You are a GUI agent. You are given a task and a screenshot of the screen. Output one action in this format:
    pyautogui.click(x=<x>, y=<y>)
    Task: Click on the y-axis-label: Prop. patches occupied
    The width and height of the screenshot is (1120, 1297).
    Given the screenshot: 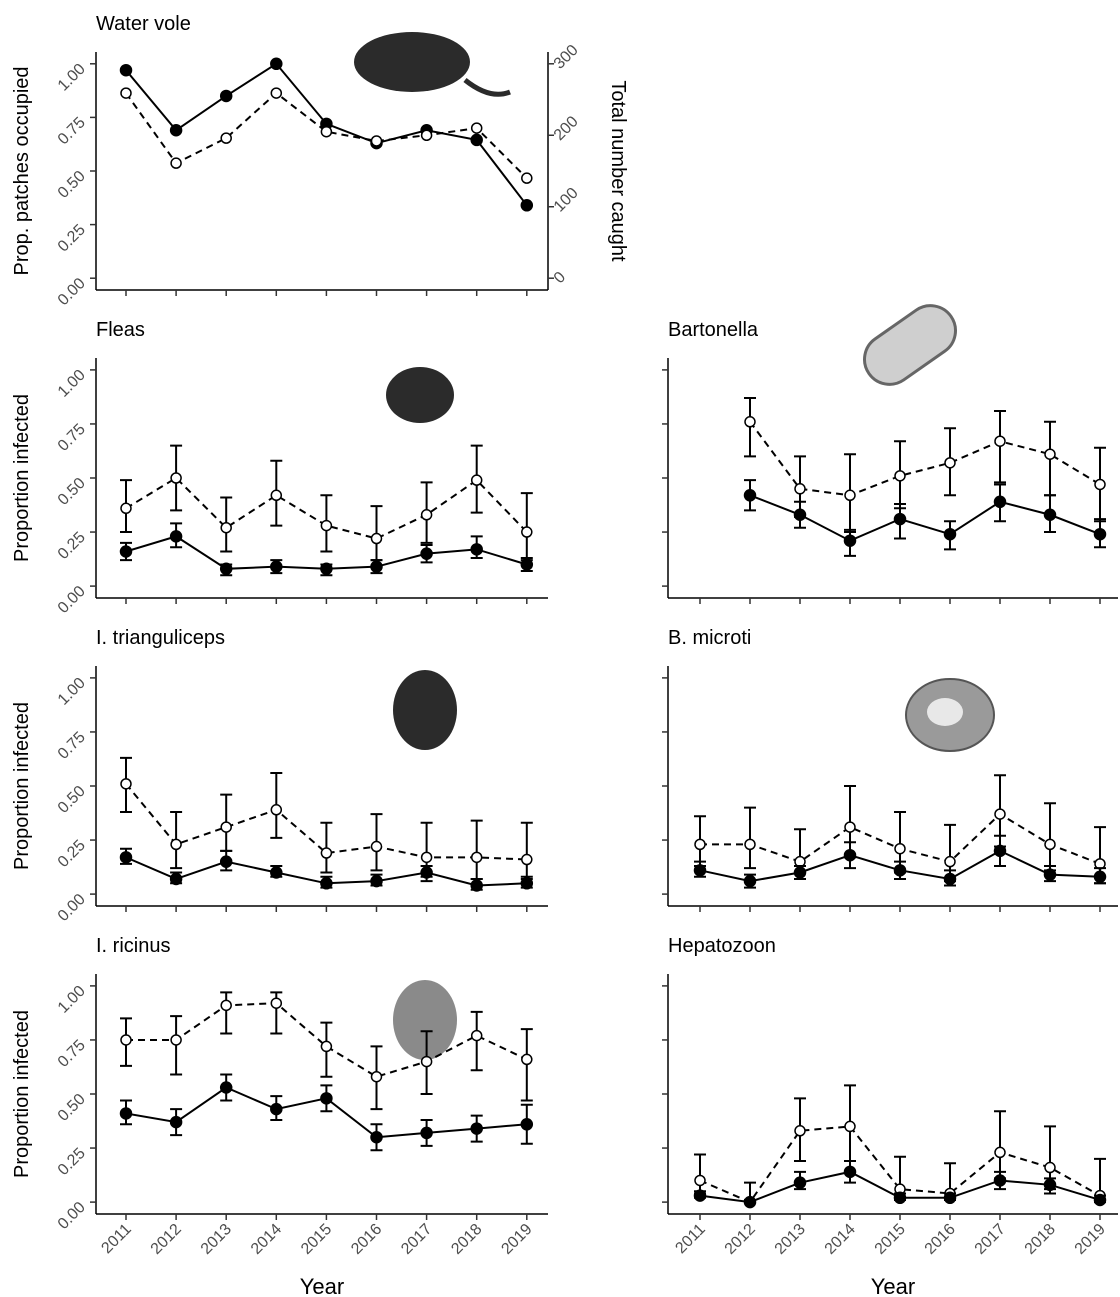 What is the action you would take?
    pyautogui.click(x=22, y=170)
    